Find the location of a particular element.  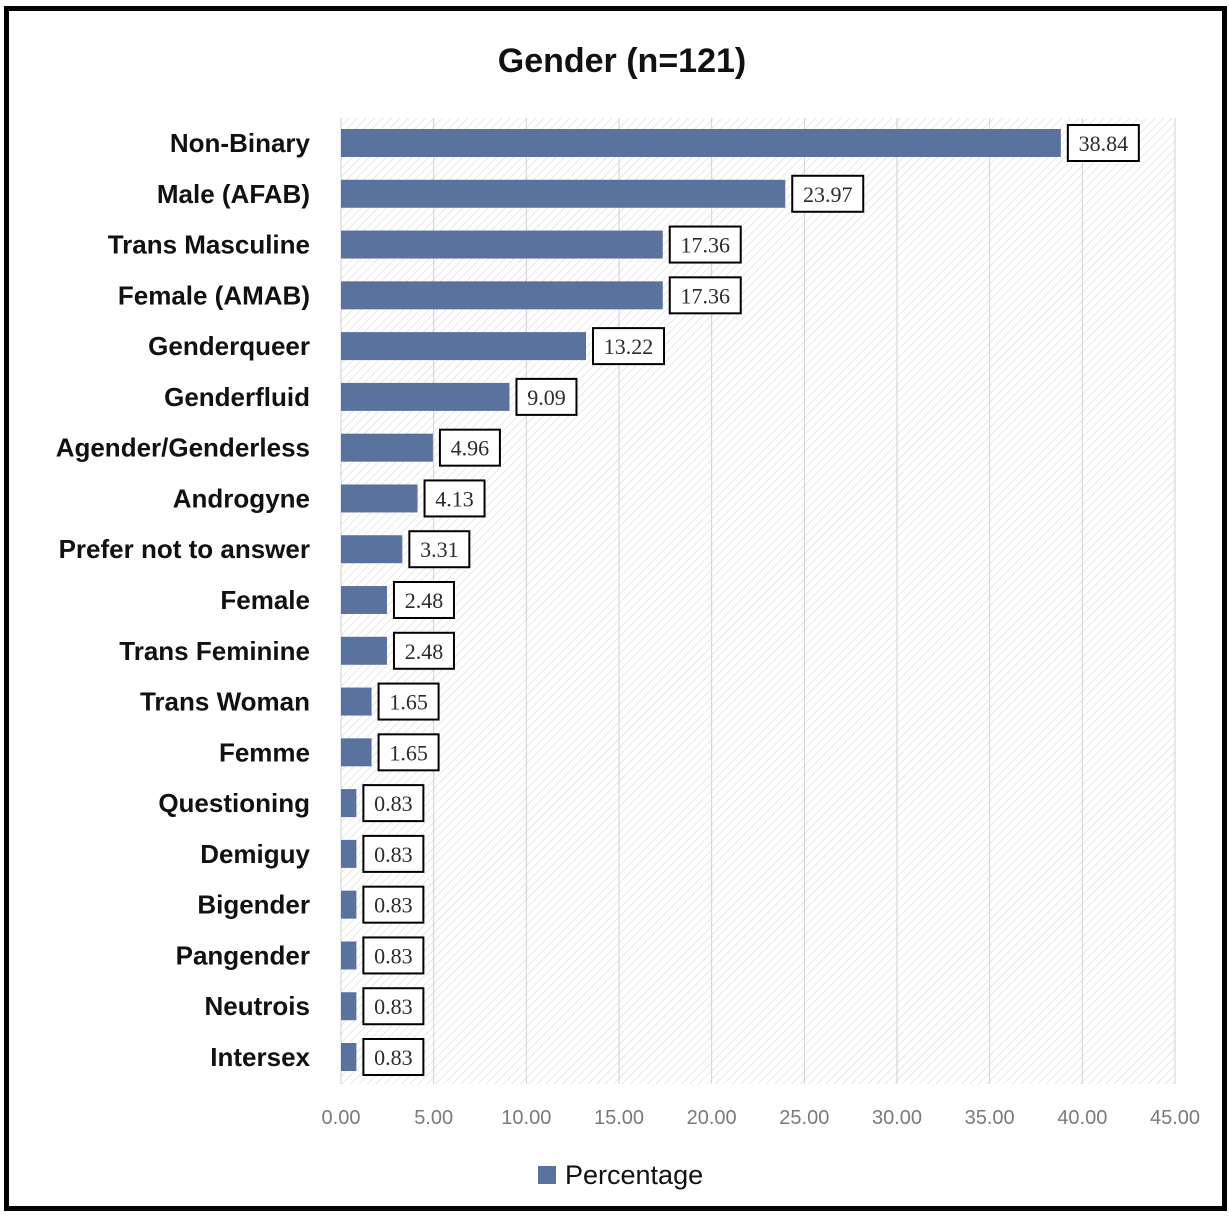

category-label: Agender/Genderless is located at coordinates (183, 448).